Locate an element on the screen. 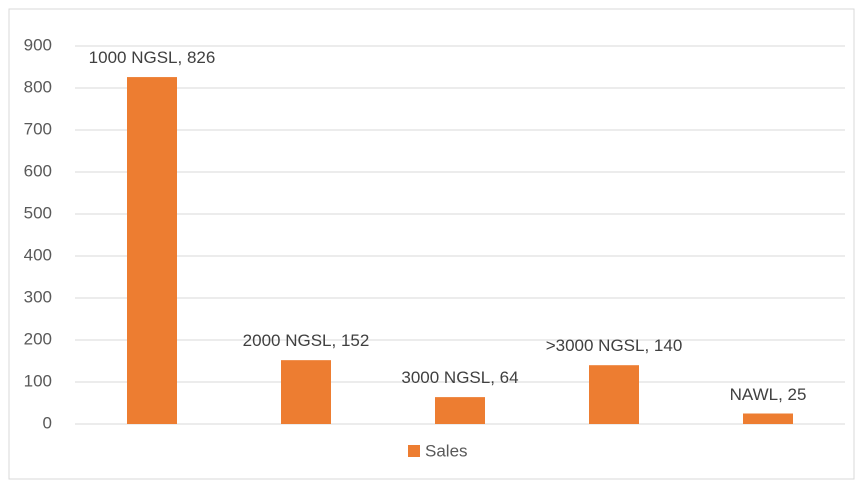 This screenshot has height=483, width=859. y-tick-label: 400 is located at coordinates (38, 254).